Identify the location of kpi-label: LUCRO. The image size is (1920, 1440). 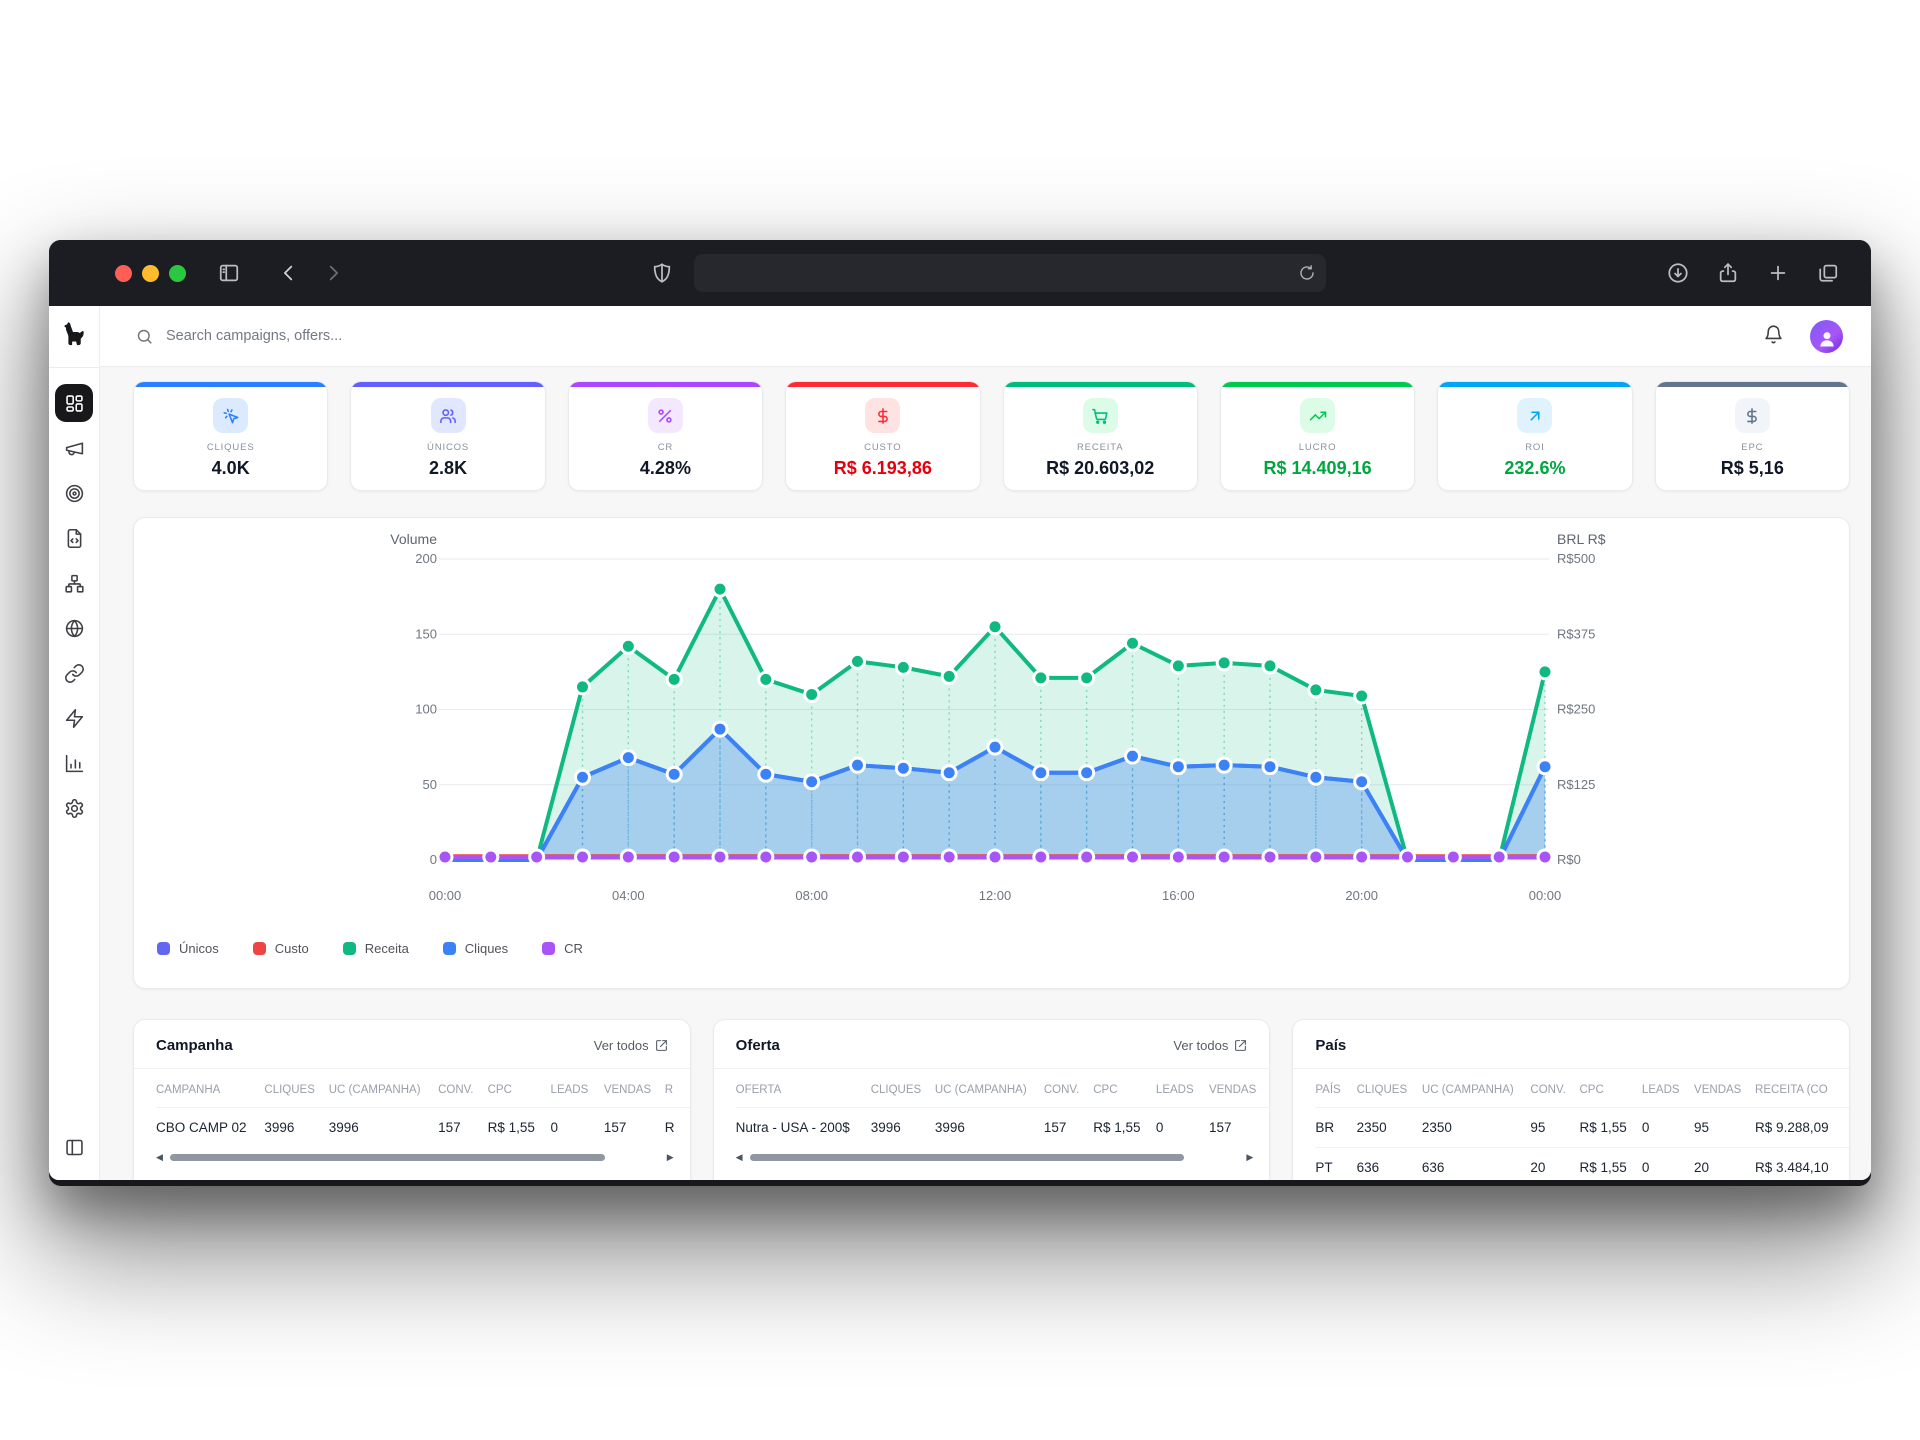
(1317, 447).